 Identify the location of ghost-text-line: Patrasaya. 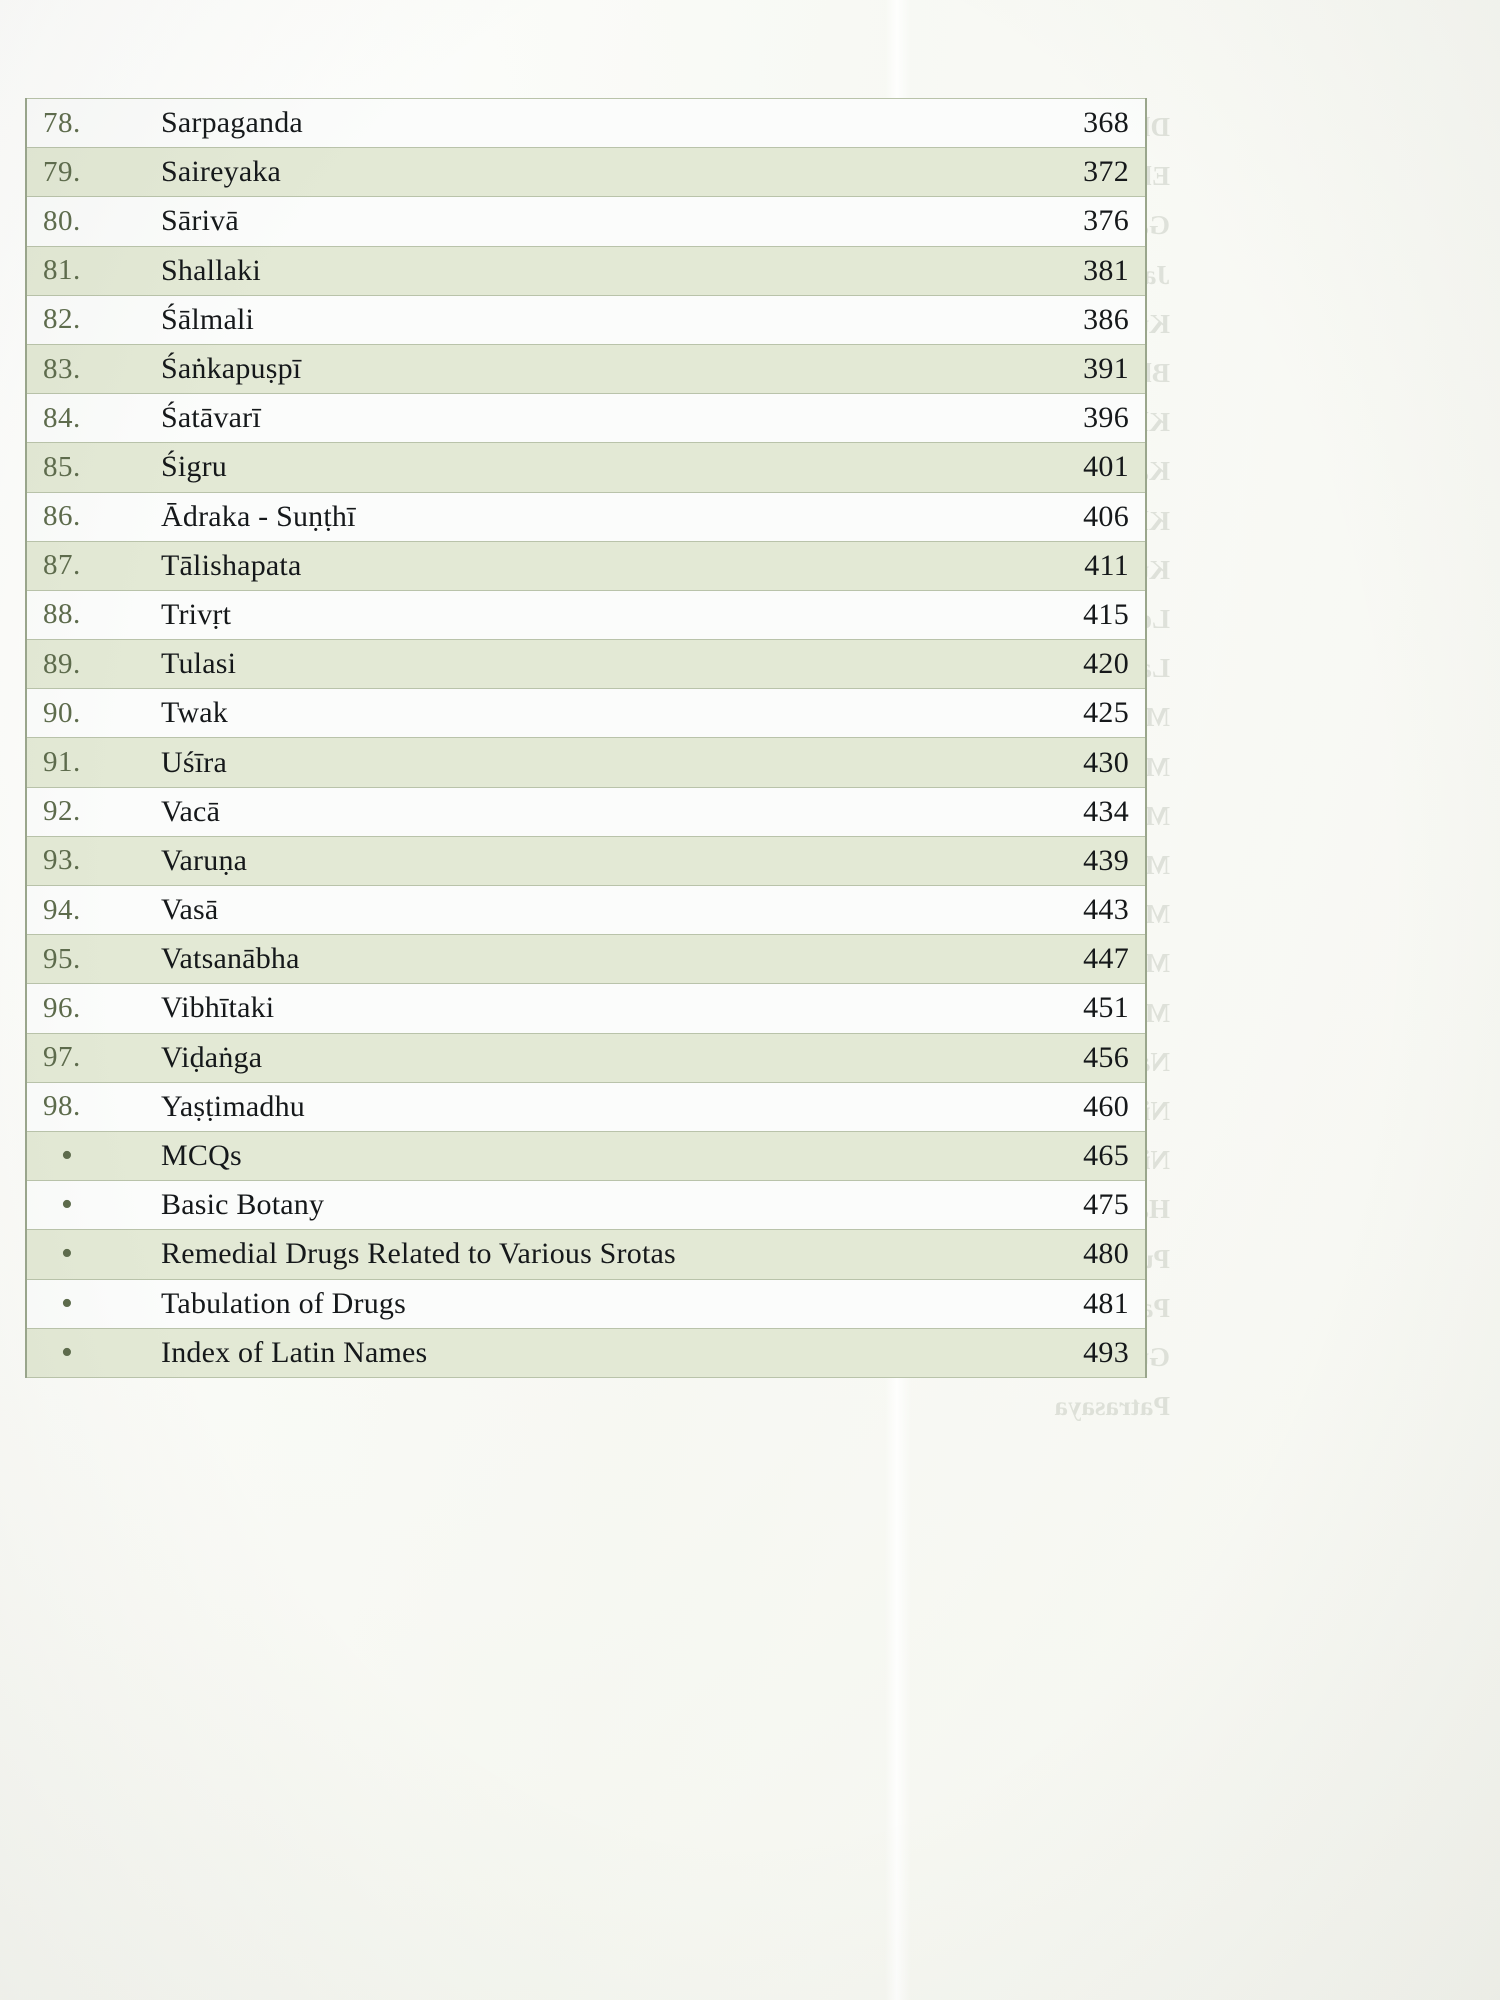
(1112, 1406).